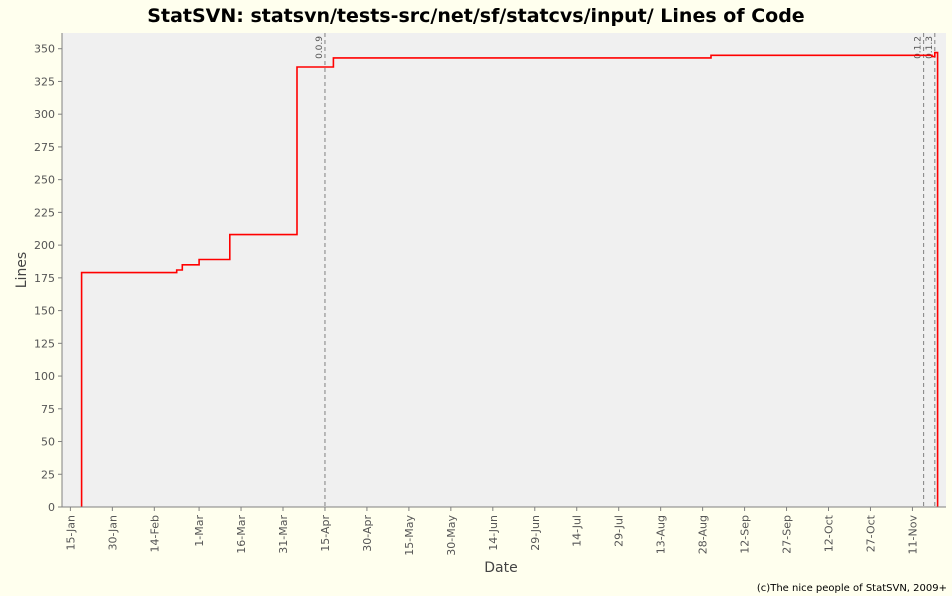 Image resolution: width=952 pixels, height=596 pixels. Describe the element at coordinates (325, 533) in the screenshot. I see `x-tick-label: 15-Apr` at that location.